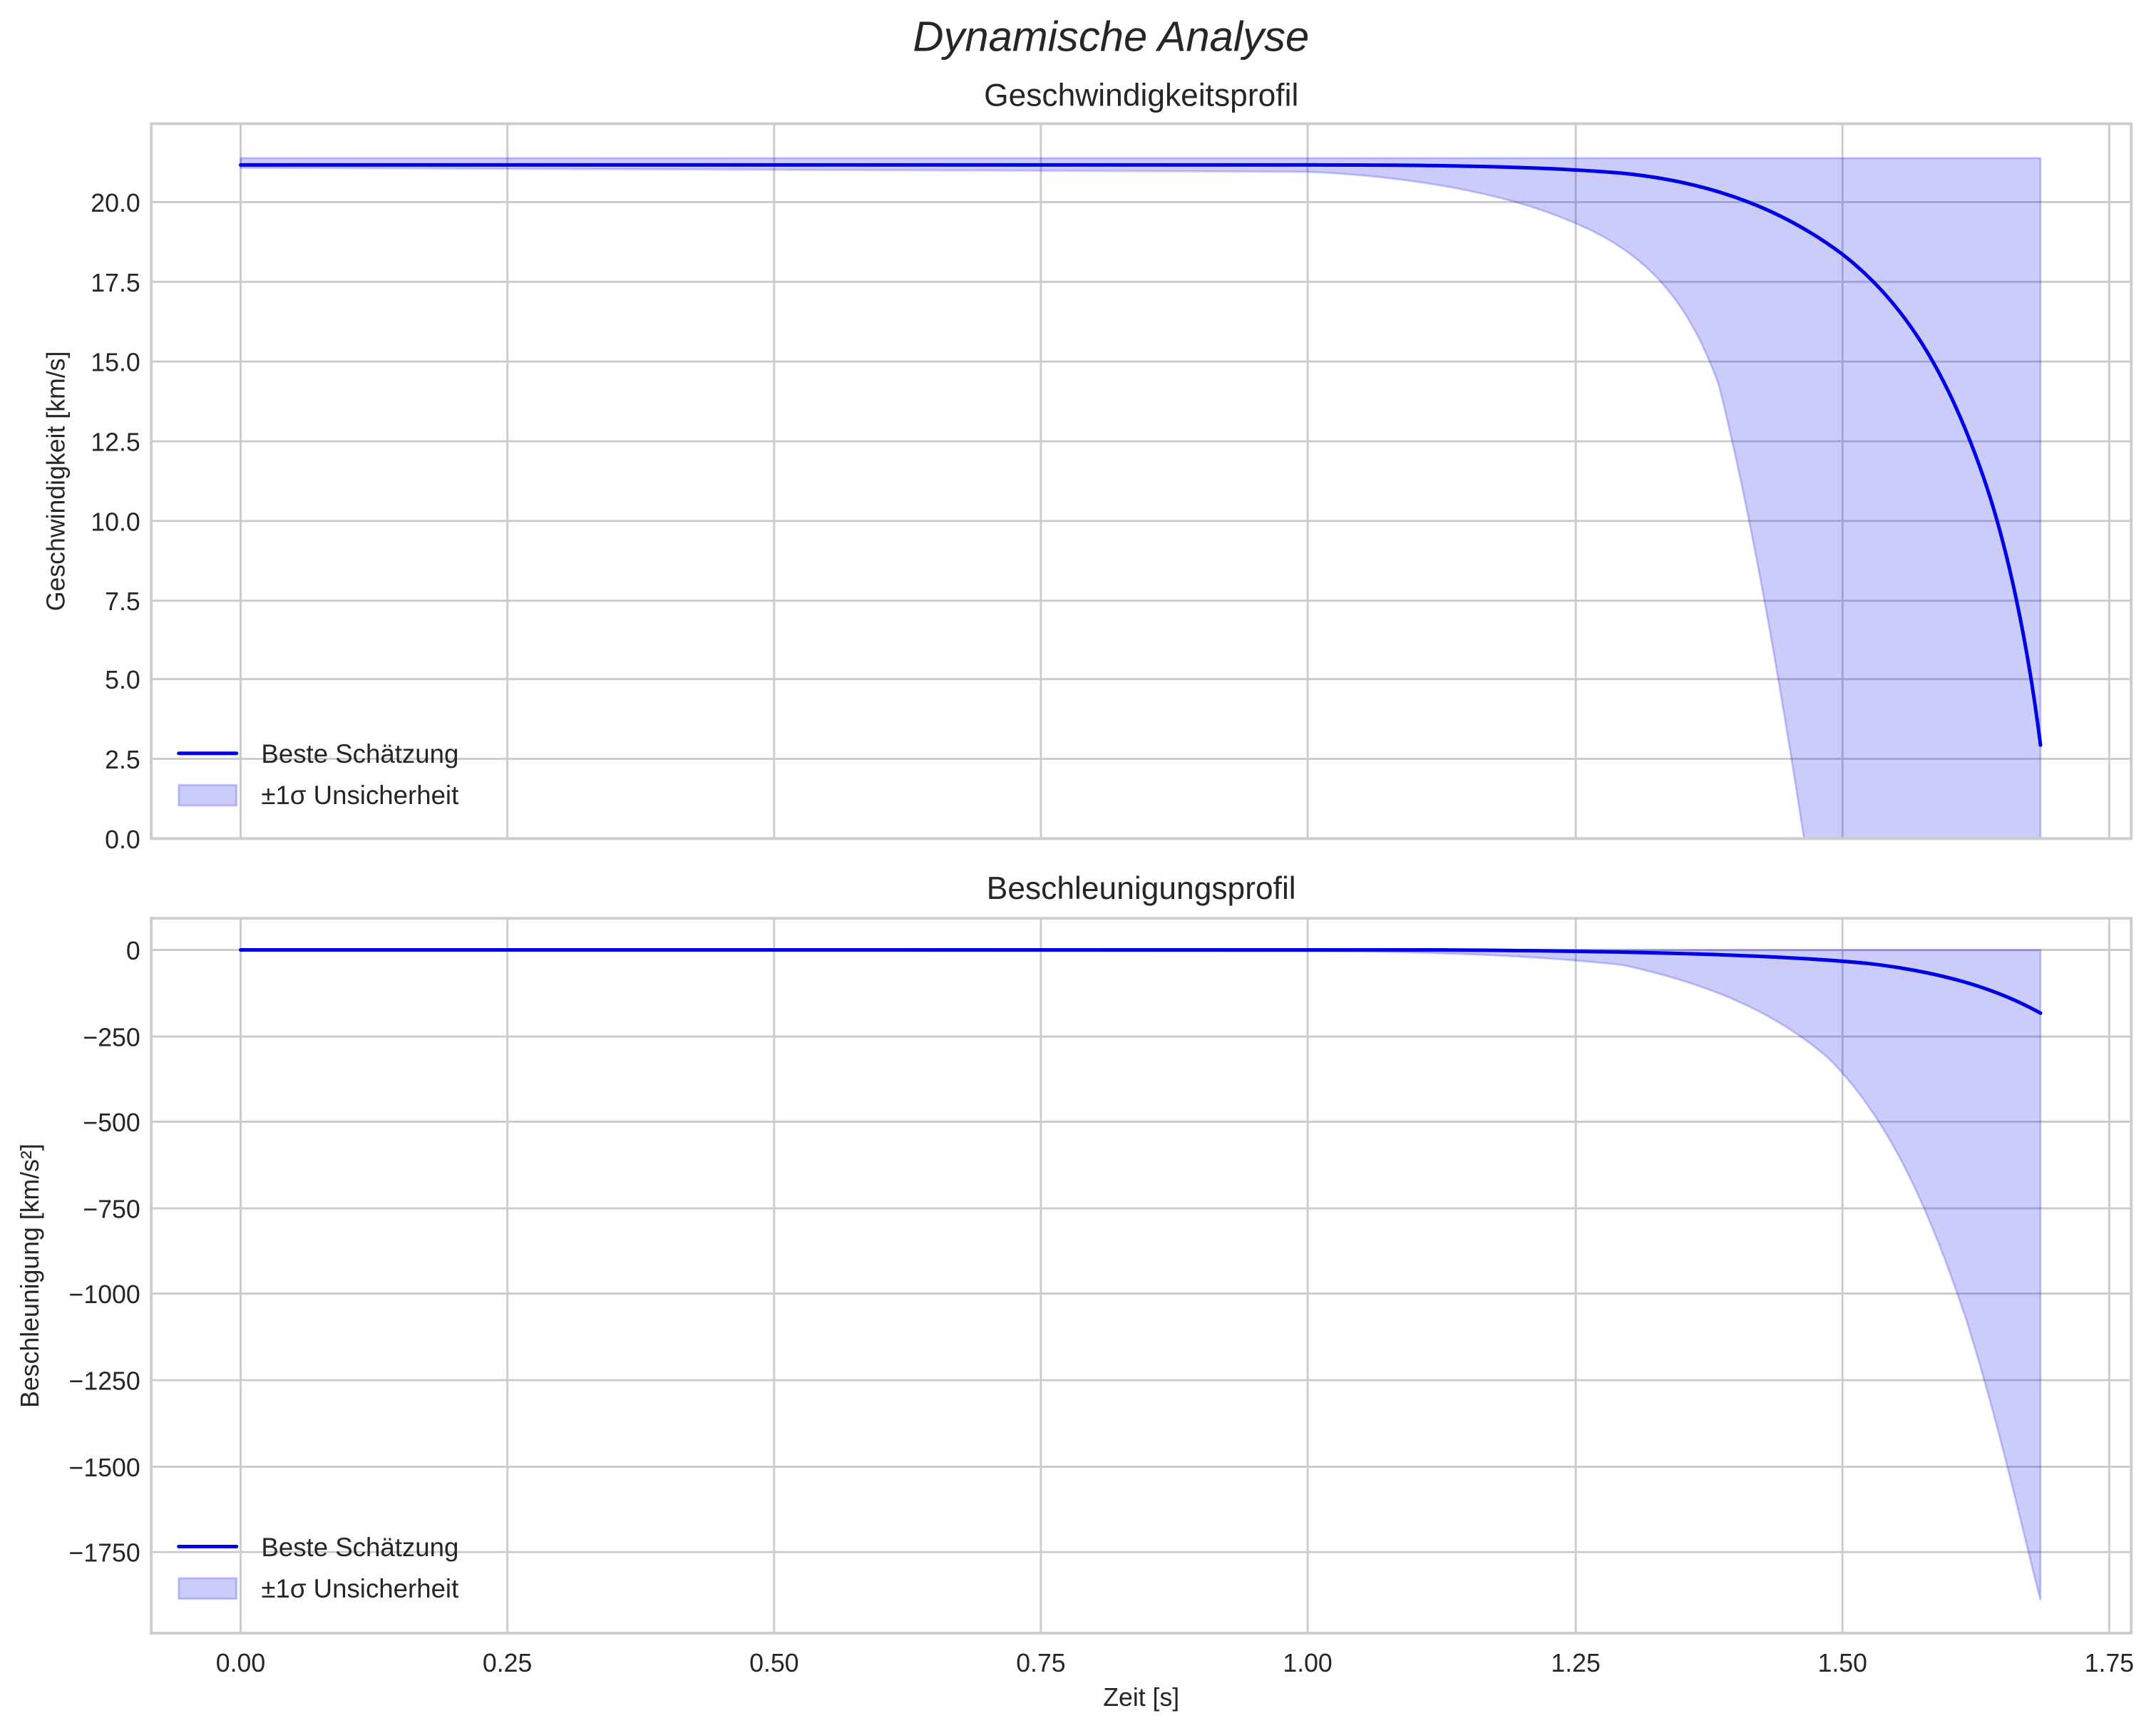  I want to click on svg-text: −1500, so click(104, 1468).